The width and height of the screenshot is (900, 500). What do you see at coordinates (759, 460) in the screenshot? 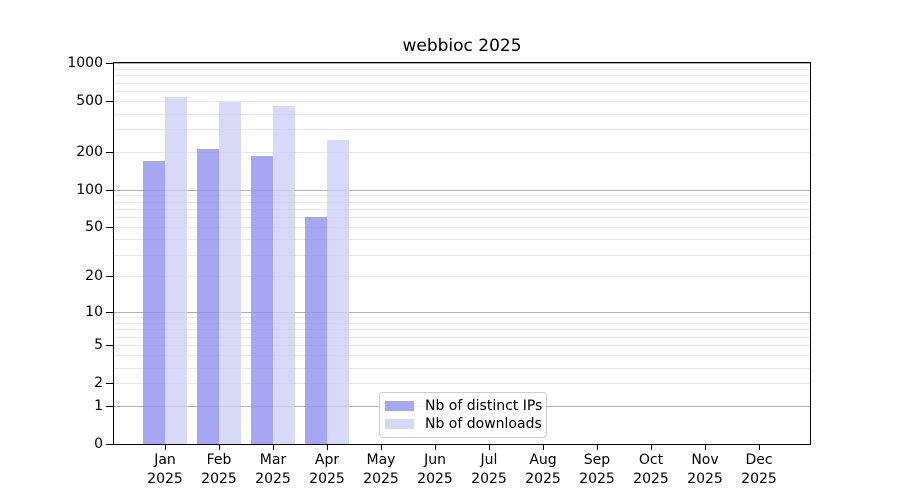
I see `x-tick-month: Dec` at bounding box center [759, 460].